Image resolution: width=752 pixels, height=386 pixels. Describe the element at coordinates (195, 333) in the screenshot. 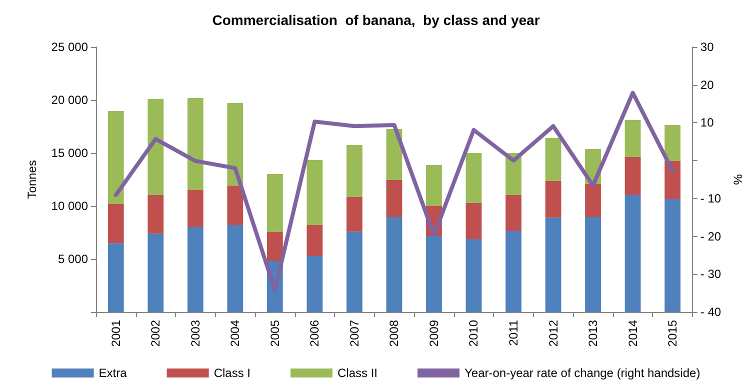

I see `x-tick-label: 2003` at that location.